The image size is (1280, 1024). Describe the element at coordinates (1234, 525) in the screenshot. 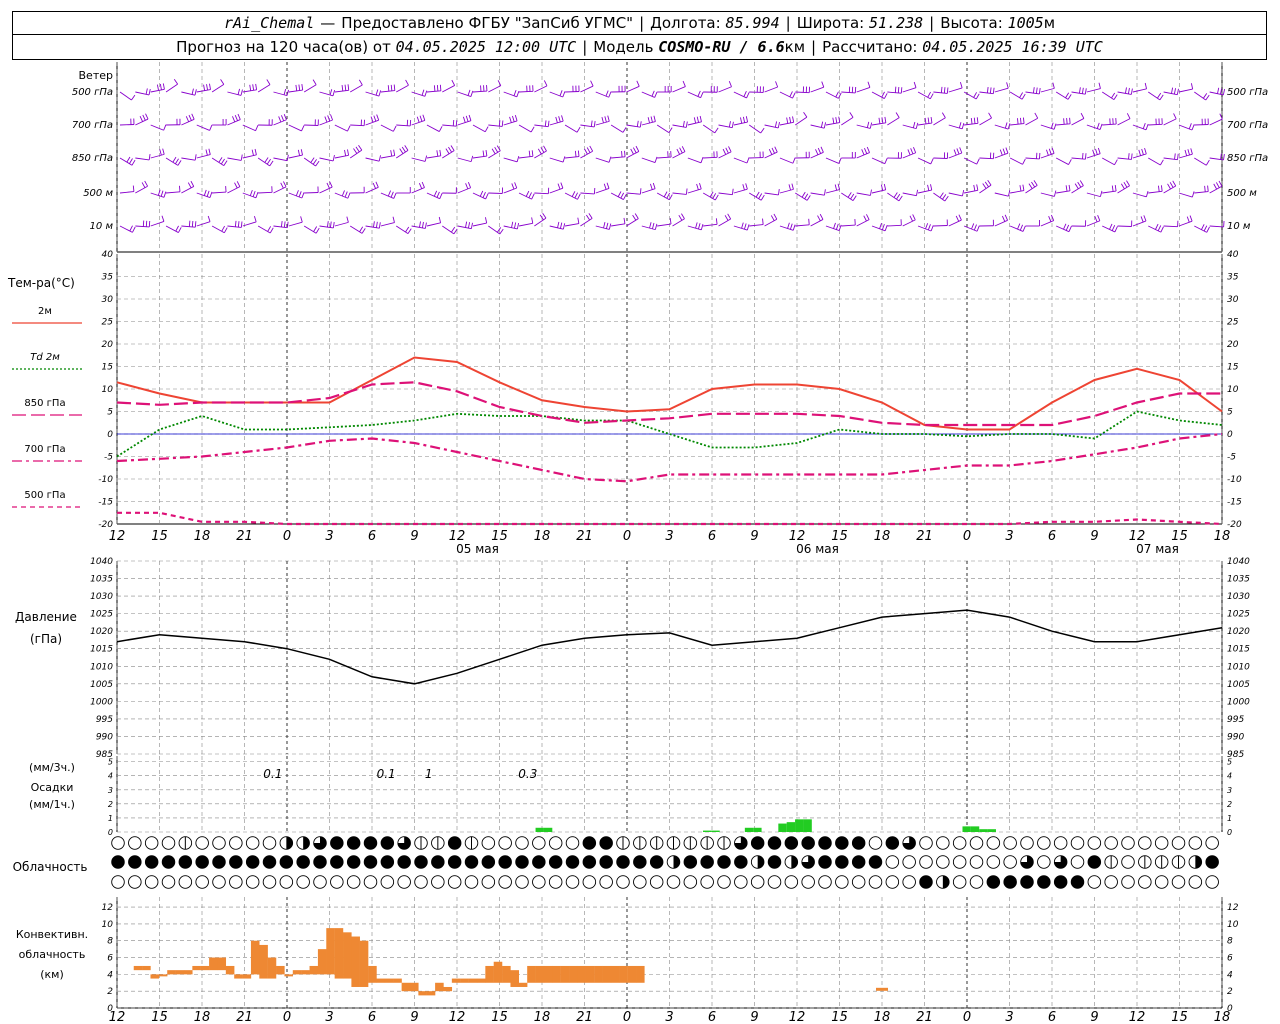

I see `temp-tick-right: -20` at that location.